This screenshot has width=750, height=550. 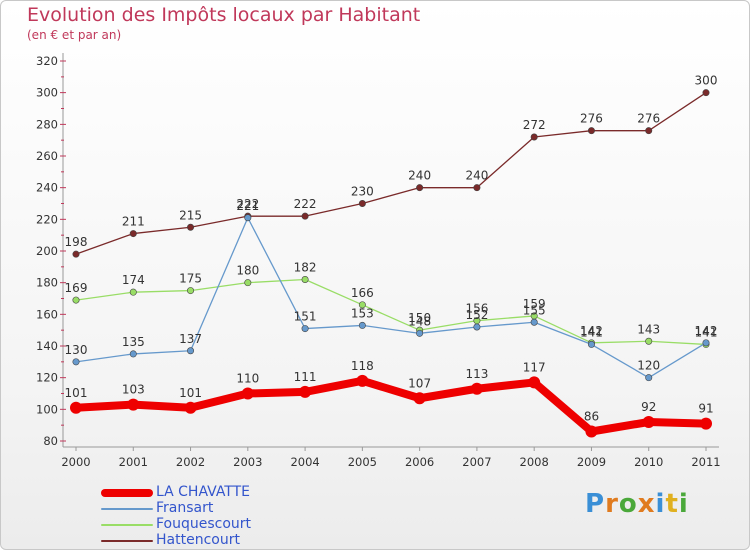 What do you see at coordinates (362, 192) in the screenshot?
I see `data-label-hattencourt: 230` at bounding box center [362, 192].